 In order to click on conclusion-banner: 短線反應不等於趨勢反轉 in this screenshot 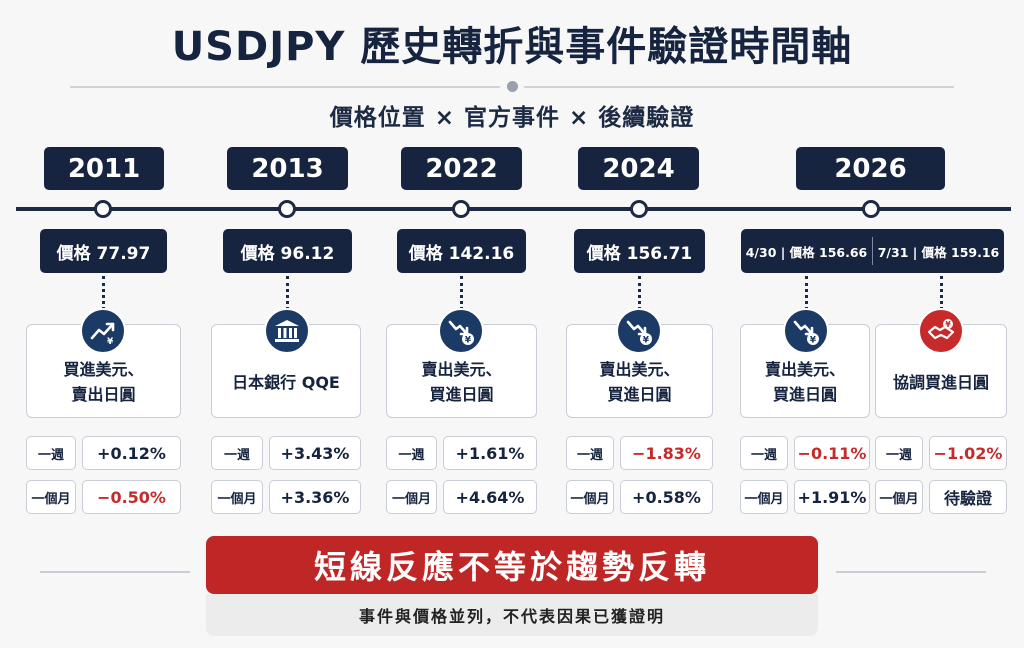, I will do `click(512, 565)`.